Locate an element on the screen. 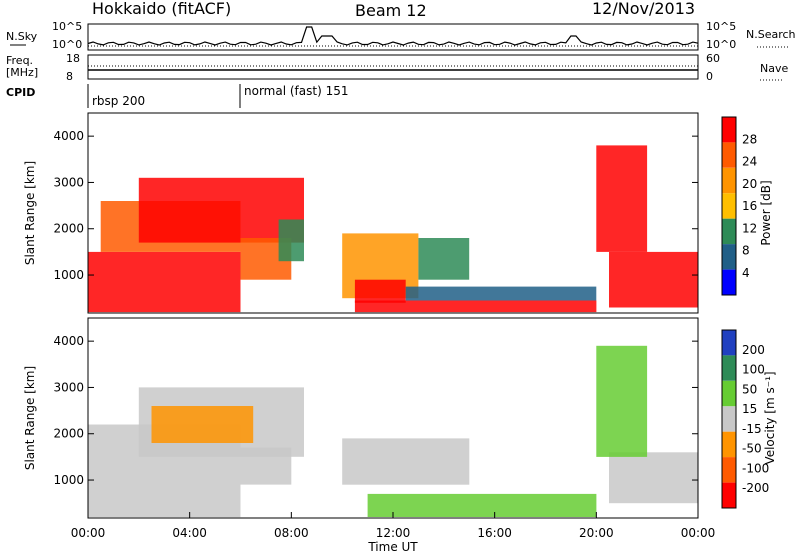  station-title: Hokkaido (fitACF) is located at coordinates (161, 9).